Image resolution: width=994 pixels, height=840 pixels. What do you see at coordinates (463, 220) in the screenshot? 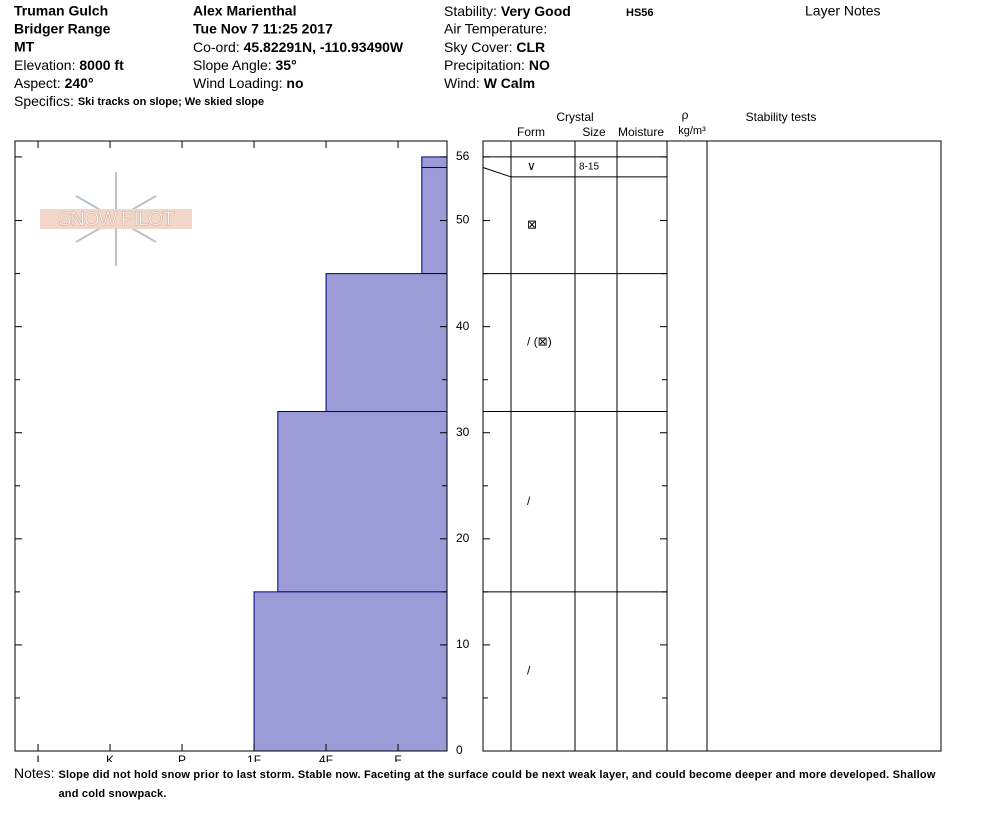
I see `y-tick-label: 50` at bounding box center [463, 220].